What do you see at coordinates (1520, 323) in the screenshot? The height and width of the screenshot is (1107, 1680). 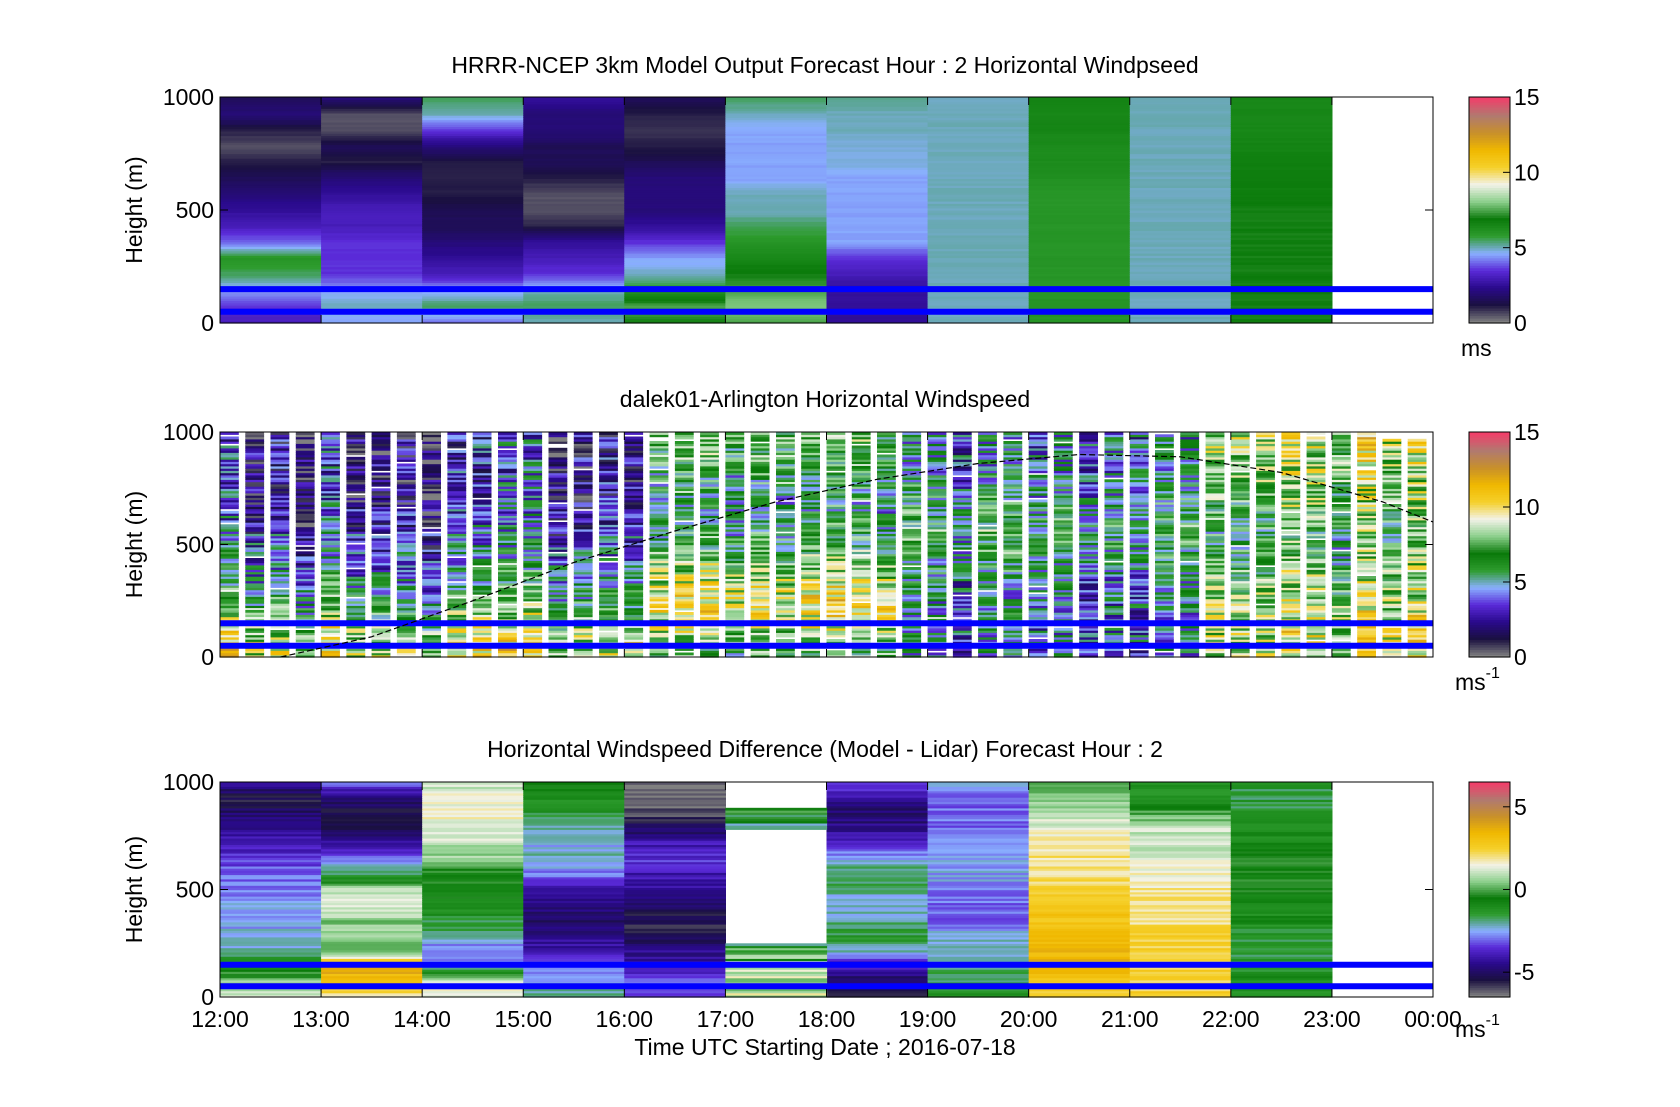 I see `colorbar-tick-label: 0` at bounding box center [1520, 323].